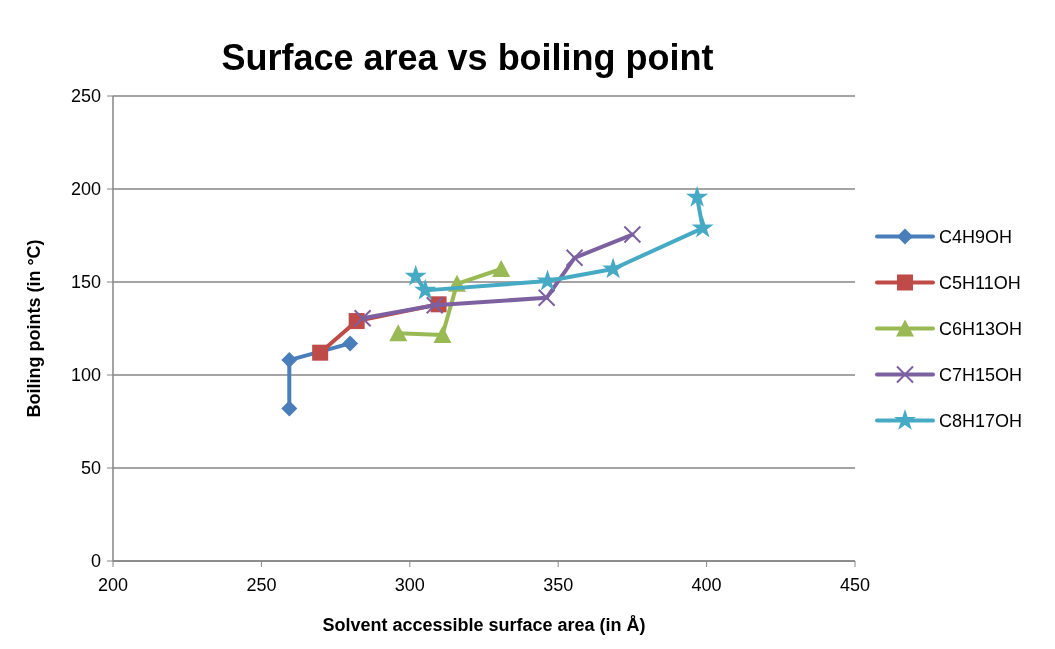  Describe the element at coordinates (85, 189) in the screenshot. I see `y-tick-label: 200` at that location.